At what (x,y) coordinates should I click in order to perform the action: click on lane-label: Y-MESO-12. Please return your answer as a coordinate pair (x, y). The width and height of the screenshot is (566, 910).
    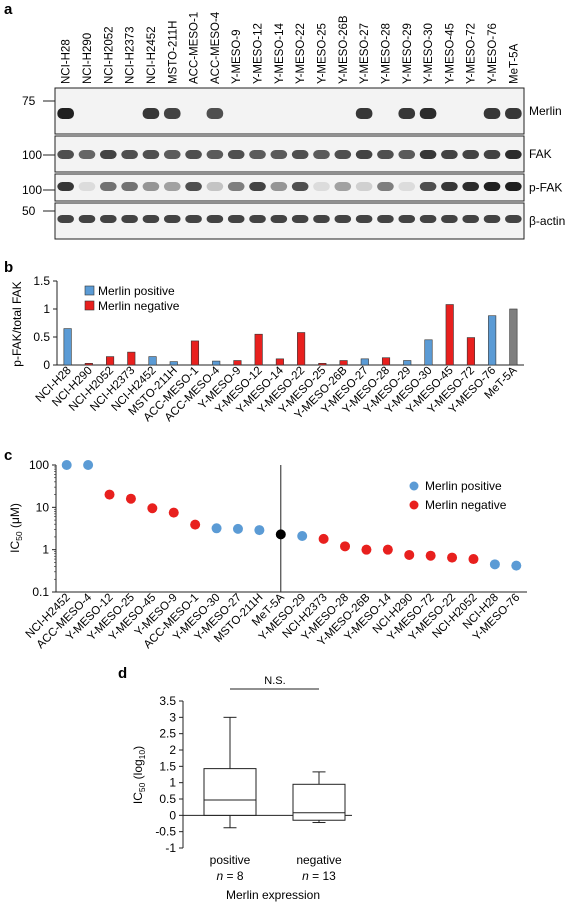
    Looking at the image, I should click on (259, 53).